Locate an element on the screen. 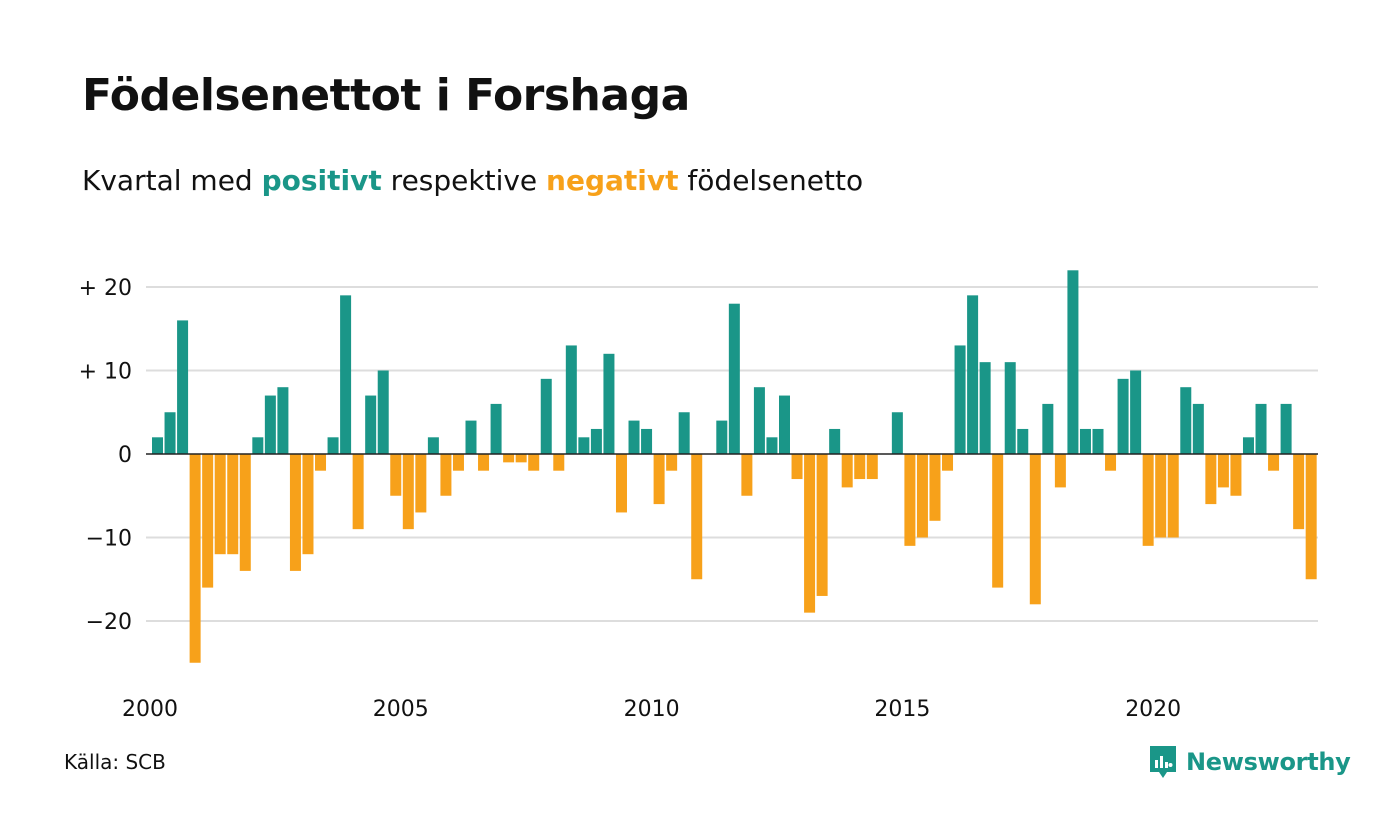 The width and height of the screenshot is (1400, 840). subtitle-middle: respektive is located at coordinates (464, 180).